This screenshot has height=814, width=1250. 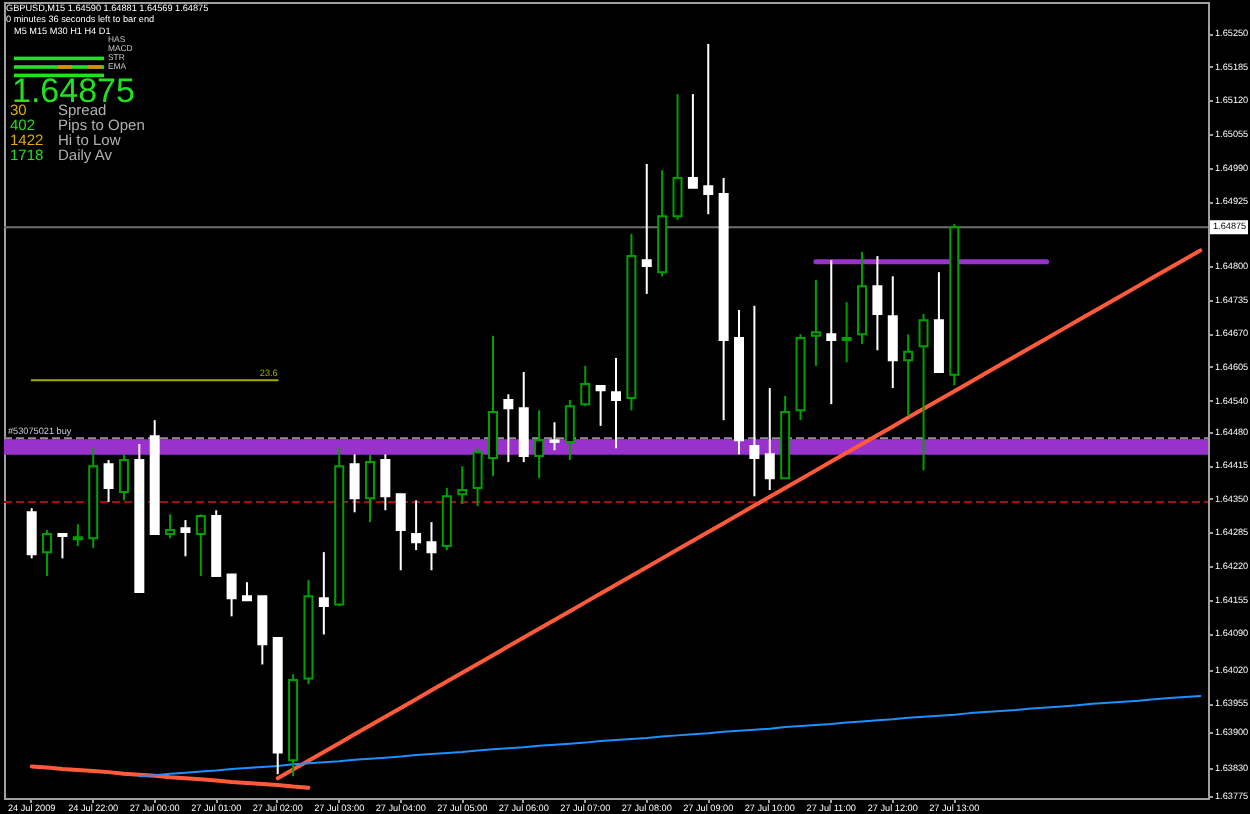 I want to click on line-series, so click(x=670, y=736).